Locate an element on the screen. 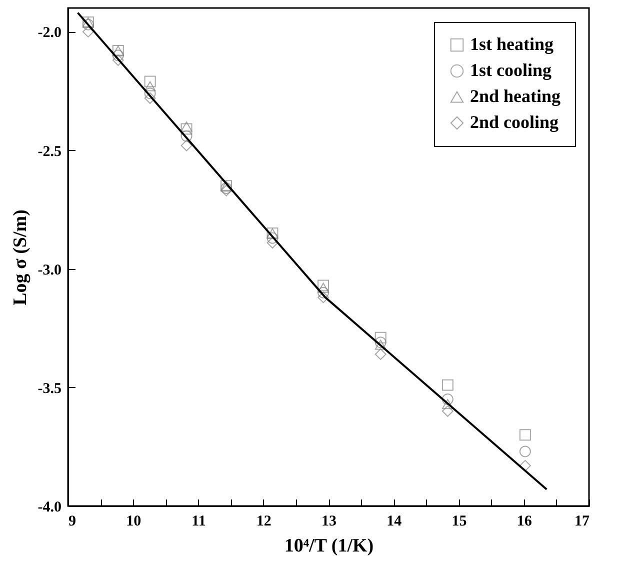  x-tick-label: 17 is located at coordinates (582, 522).